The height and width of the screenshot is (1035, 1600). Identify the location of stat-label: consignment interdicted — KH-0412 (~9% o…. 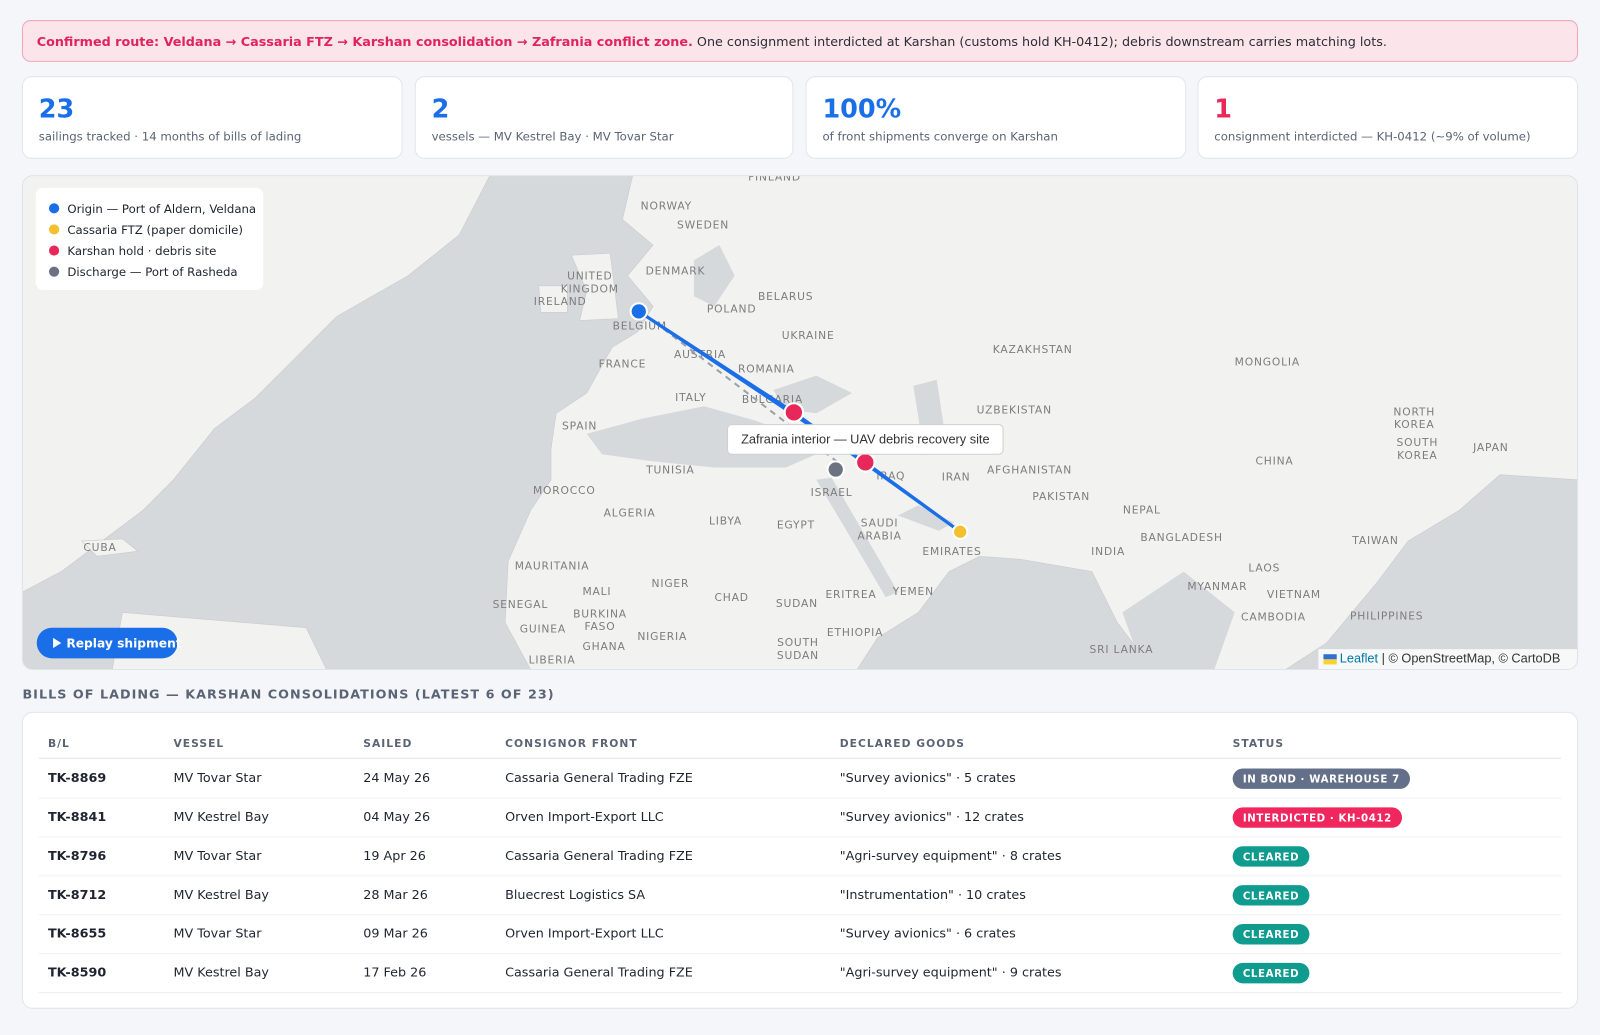
(1372, 136).